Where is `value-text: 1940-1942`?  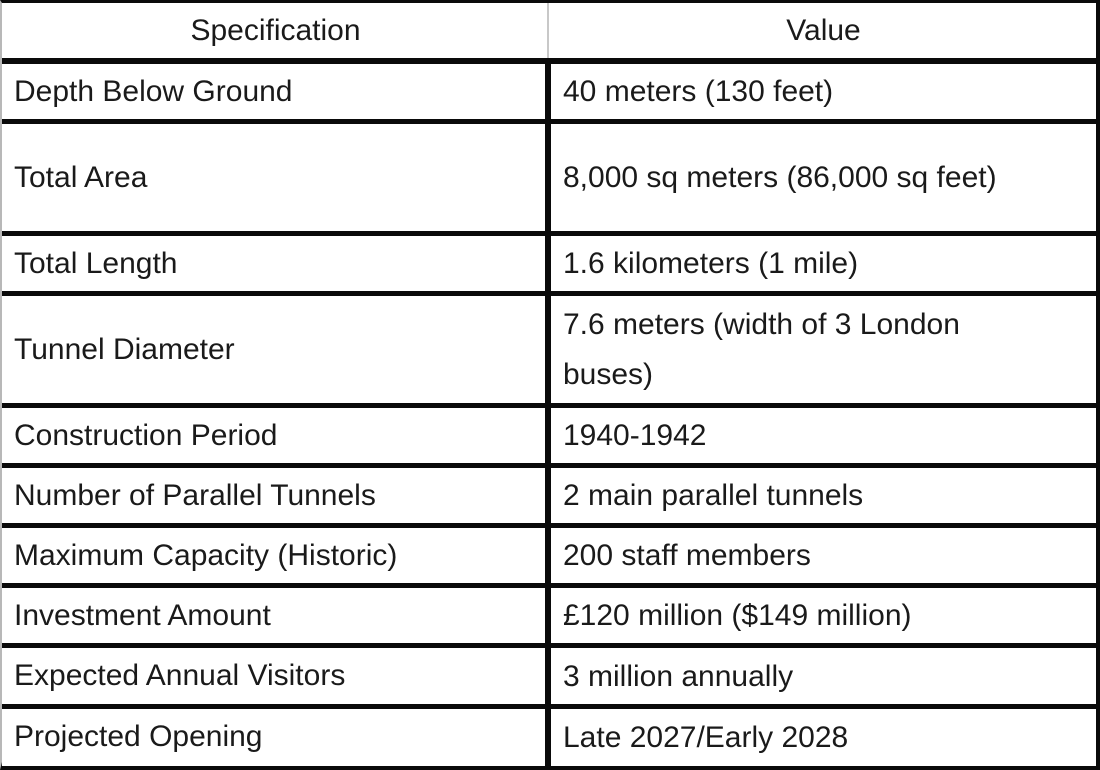 value-text: 1940-1942 is located at coordinates (635, 436).